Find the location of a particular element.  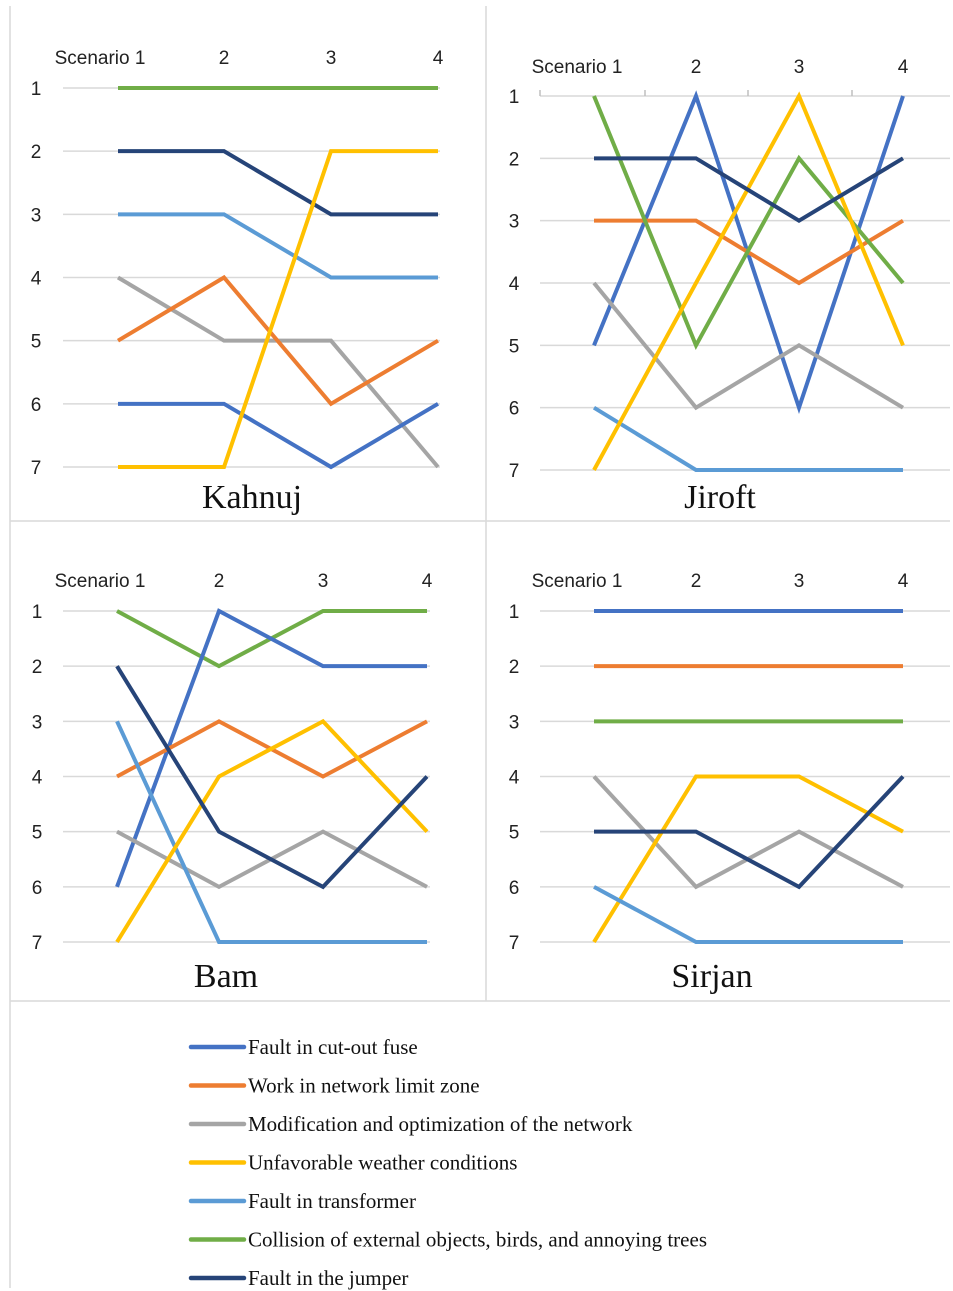

legend-label: Fault in the jumper is located at coordinates (328, 1278).